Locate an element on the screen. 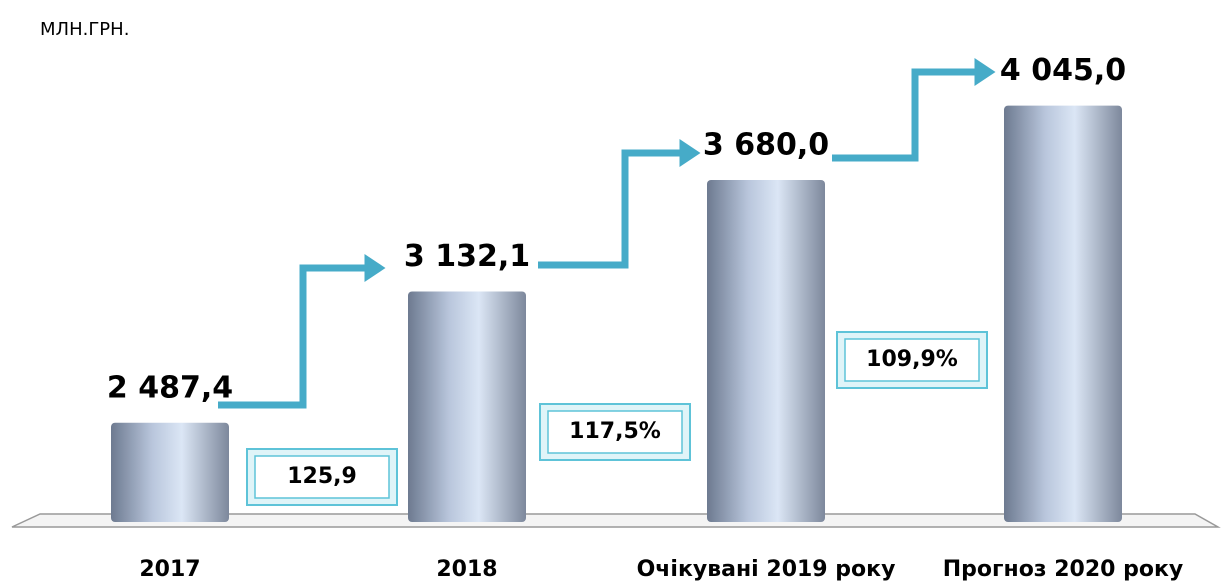  x-tick-label: Прогноз 2020 року is located at coordinates (1063, 569).